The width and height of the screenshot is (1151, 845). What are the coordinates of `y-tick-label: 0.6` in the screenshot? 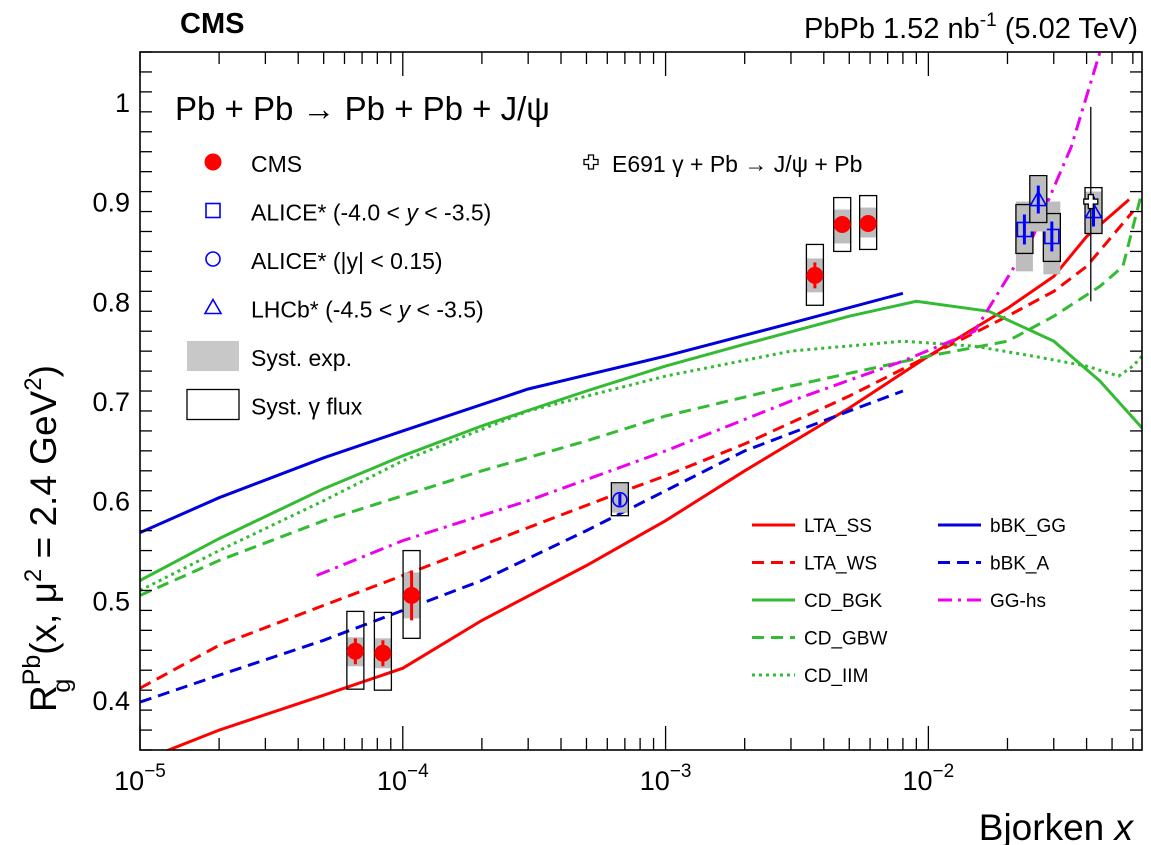 It's located at (111, 502).